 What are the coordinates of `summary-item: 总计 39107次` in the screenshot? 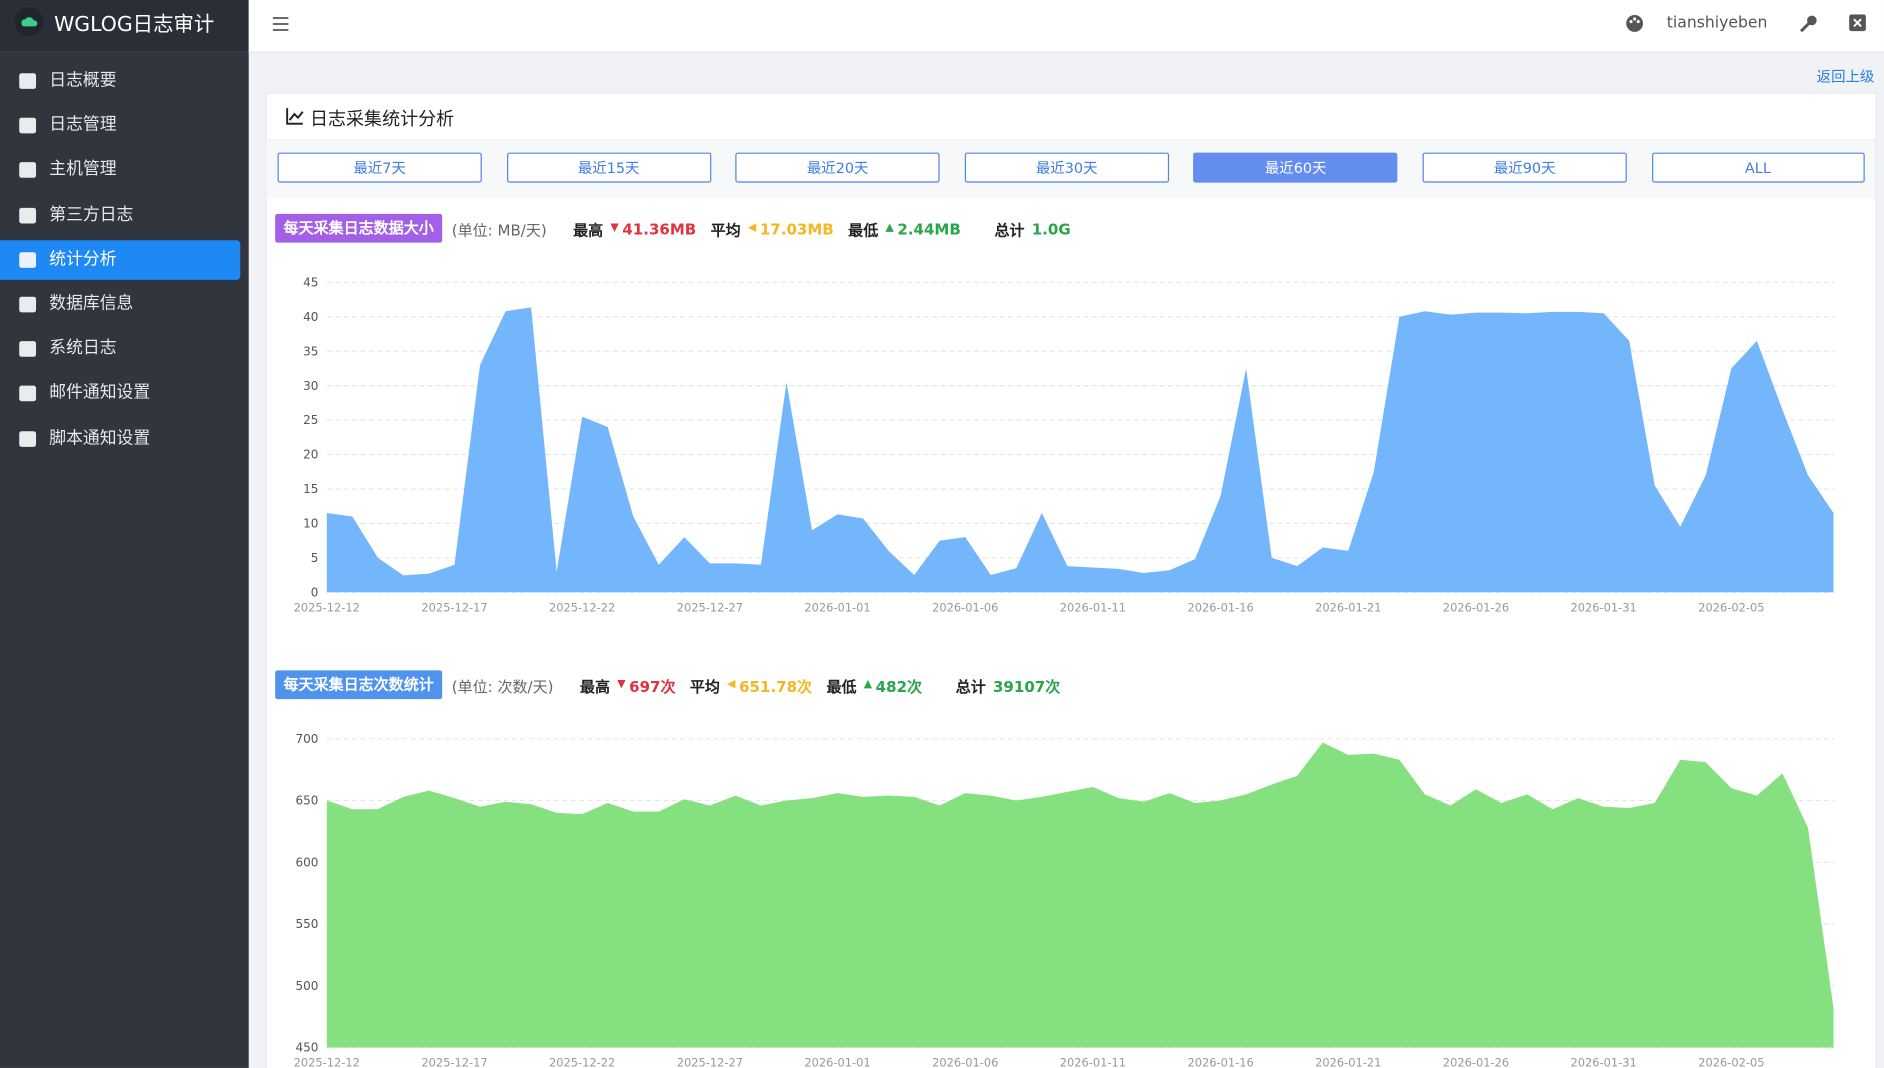 It's located at (1008, 684).